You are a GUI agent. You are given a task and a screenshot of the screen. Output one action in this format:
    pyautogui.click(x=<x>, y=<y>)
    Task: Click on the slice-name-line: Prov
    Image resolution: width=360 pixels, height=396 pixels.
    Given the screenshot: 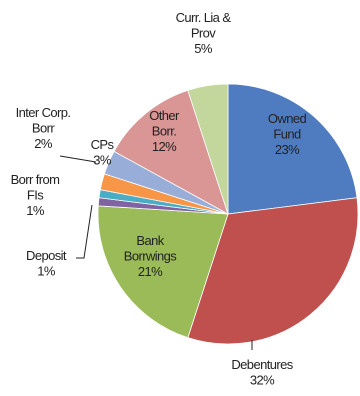 What is the action you would take?
    pyautogui.click(x=203, y=33)
    